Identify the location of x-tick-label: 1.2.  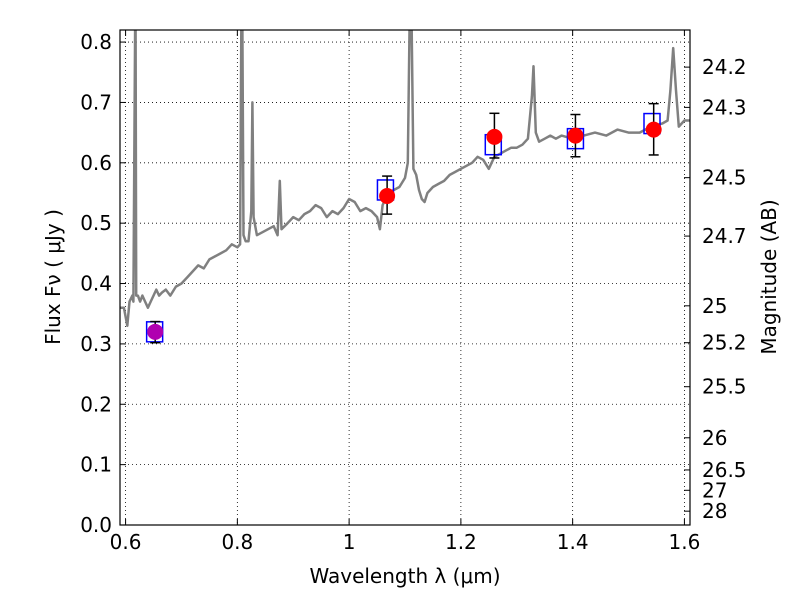
(461, 542).